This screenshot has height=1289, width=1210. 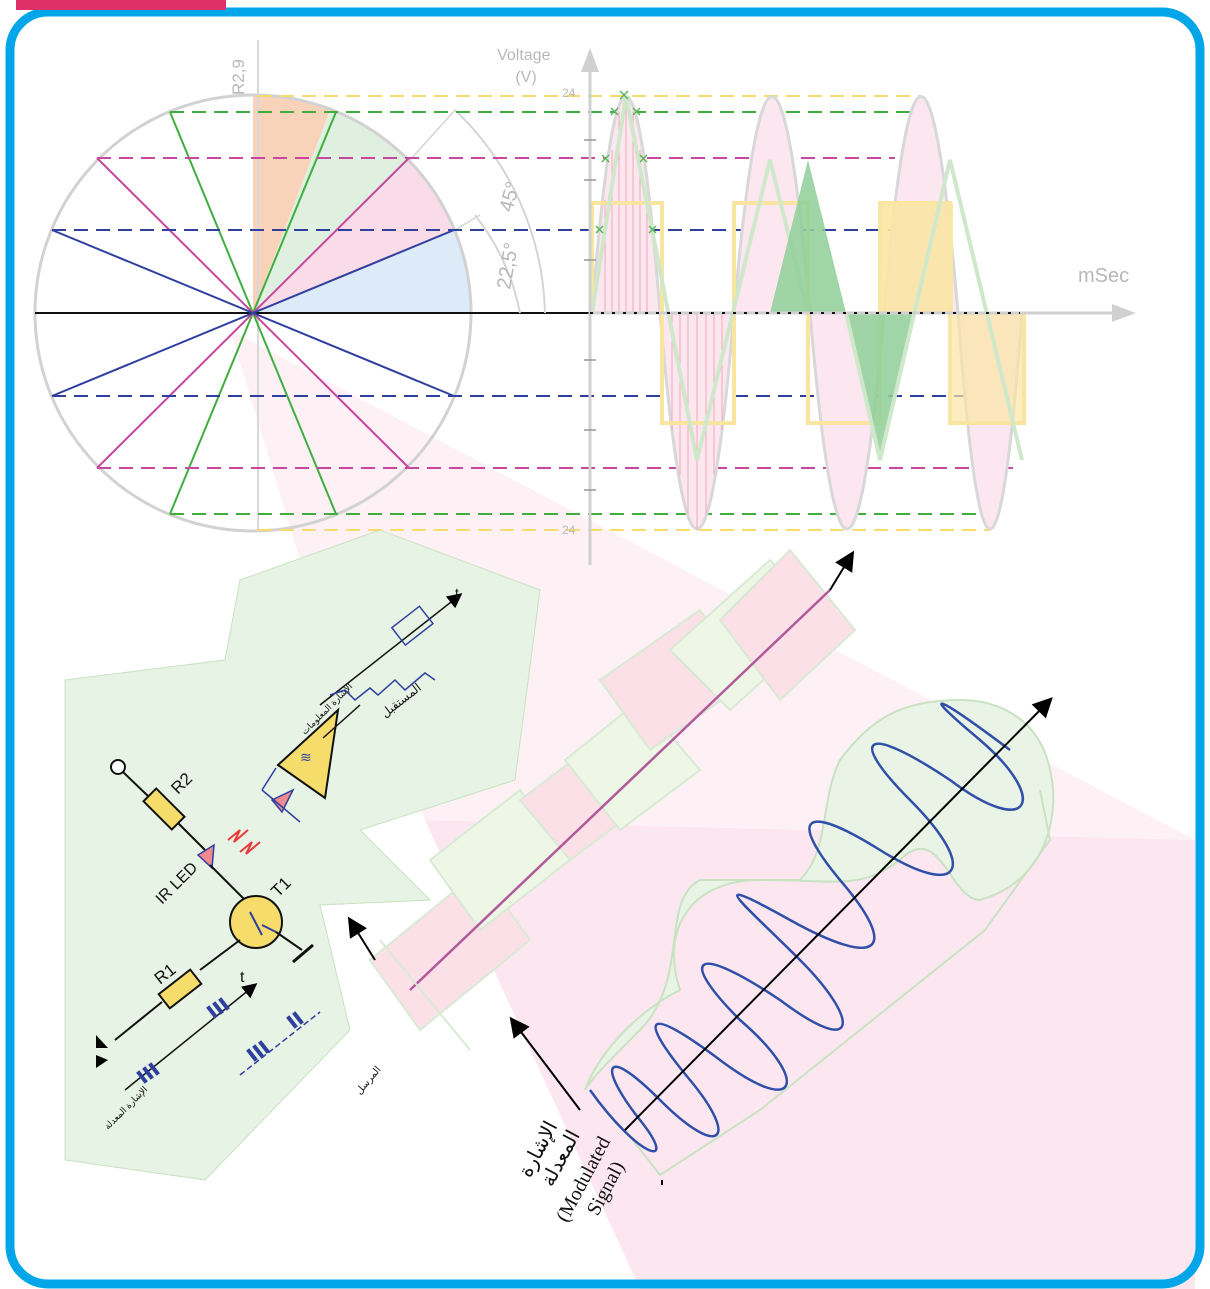 What do you see at coordinates (121, 5) in the screenshot?
I see `top-corner-accent` at bounding box center [121, 5].